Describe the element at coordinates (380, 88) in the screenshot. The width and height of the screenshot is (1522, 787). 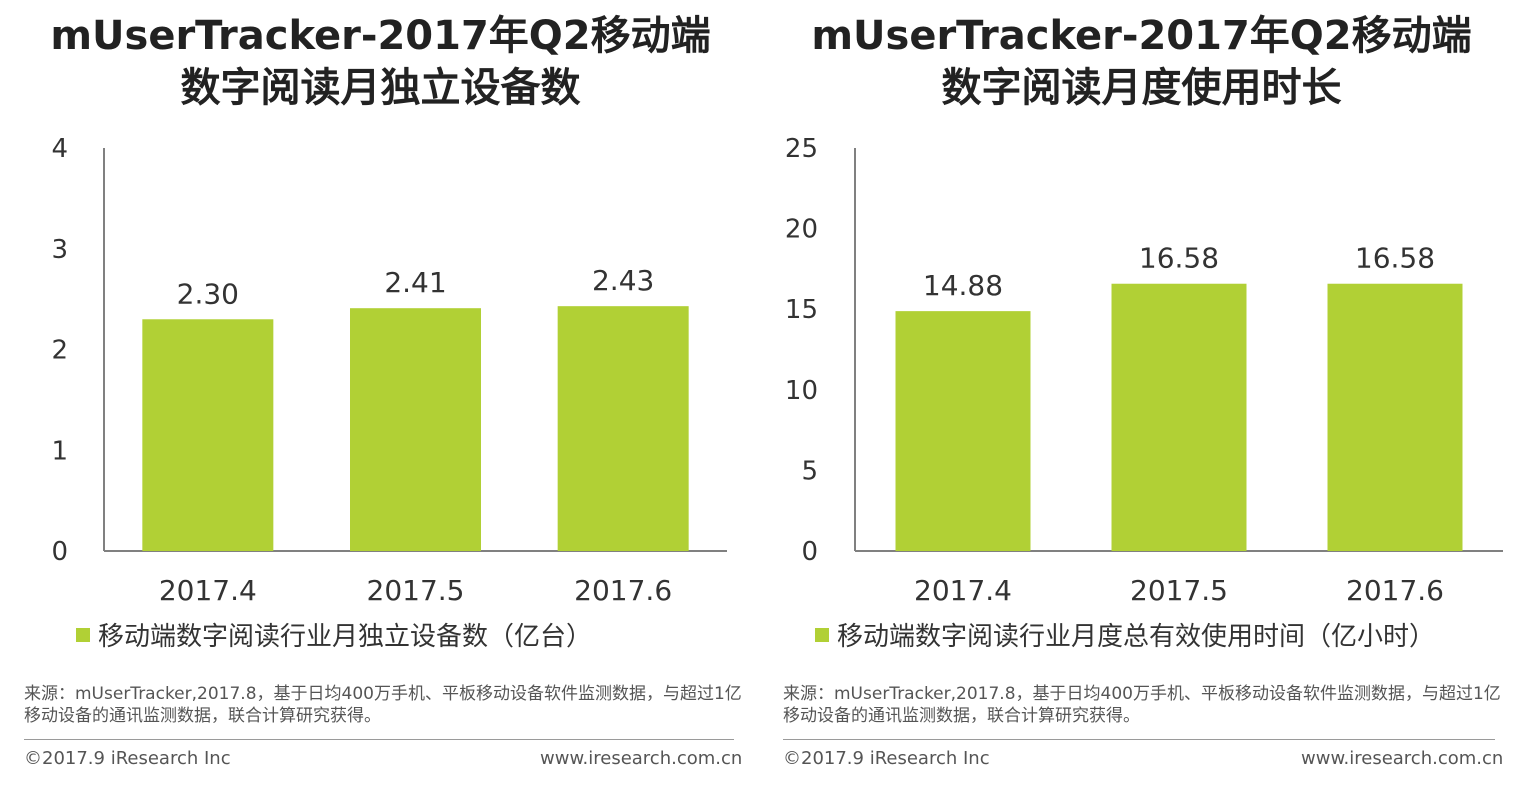
I see `chart-title-line-2: 数字阅读月独立设备数` at that location.